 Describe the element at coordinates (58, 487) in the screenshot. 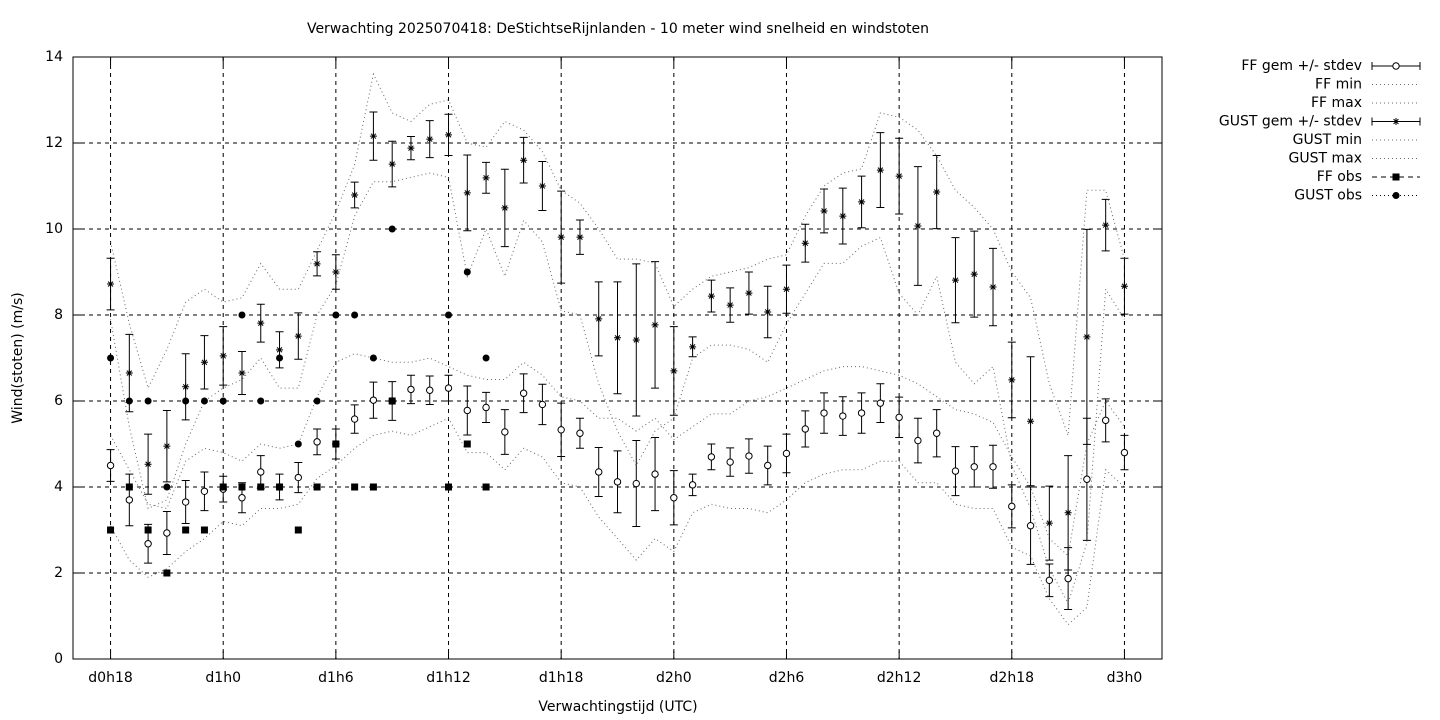

I see `y-tick-label: 4` at that location.